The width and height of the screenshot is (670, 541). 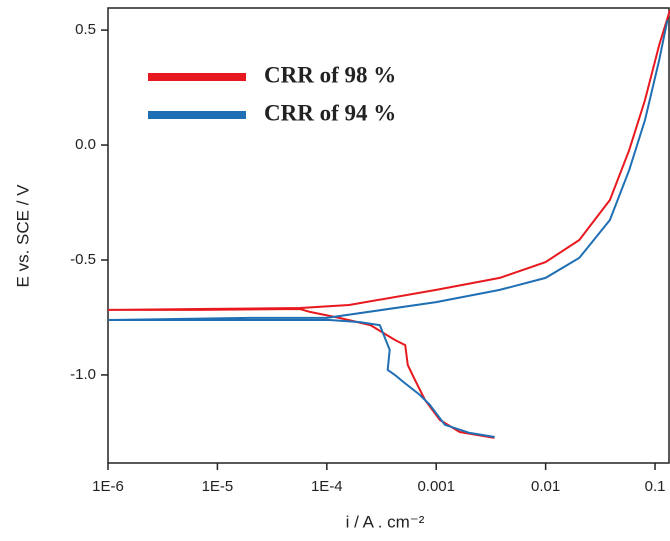 I want to click on x-tick-label: 1E-4, so click(x=327, y=486).